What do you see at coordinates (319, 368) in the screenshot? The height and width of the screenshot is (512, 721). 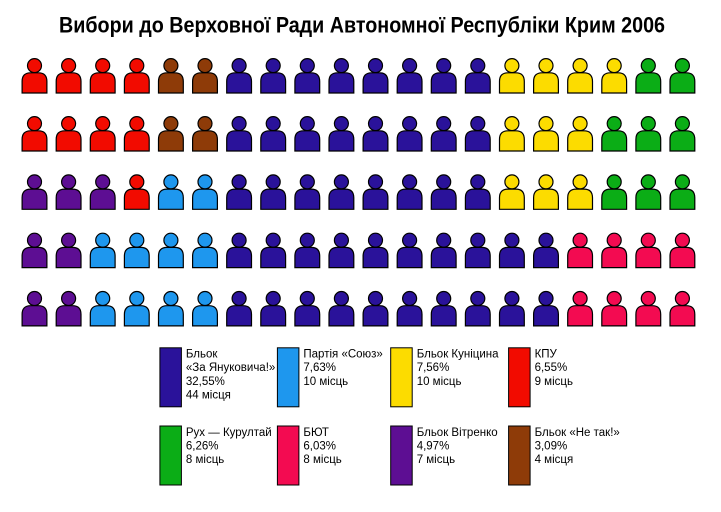 I see `svg-text: 7,63%` at bounding box center [319, 368].